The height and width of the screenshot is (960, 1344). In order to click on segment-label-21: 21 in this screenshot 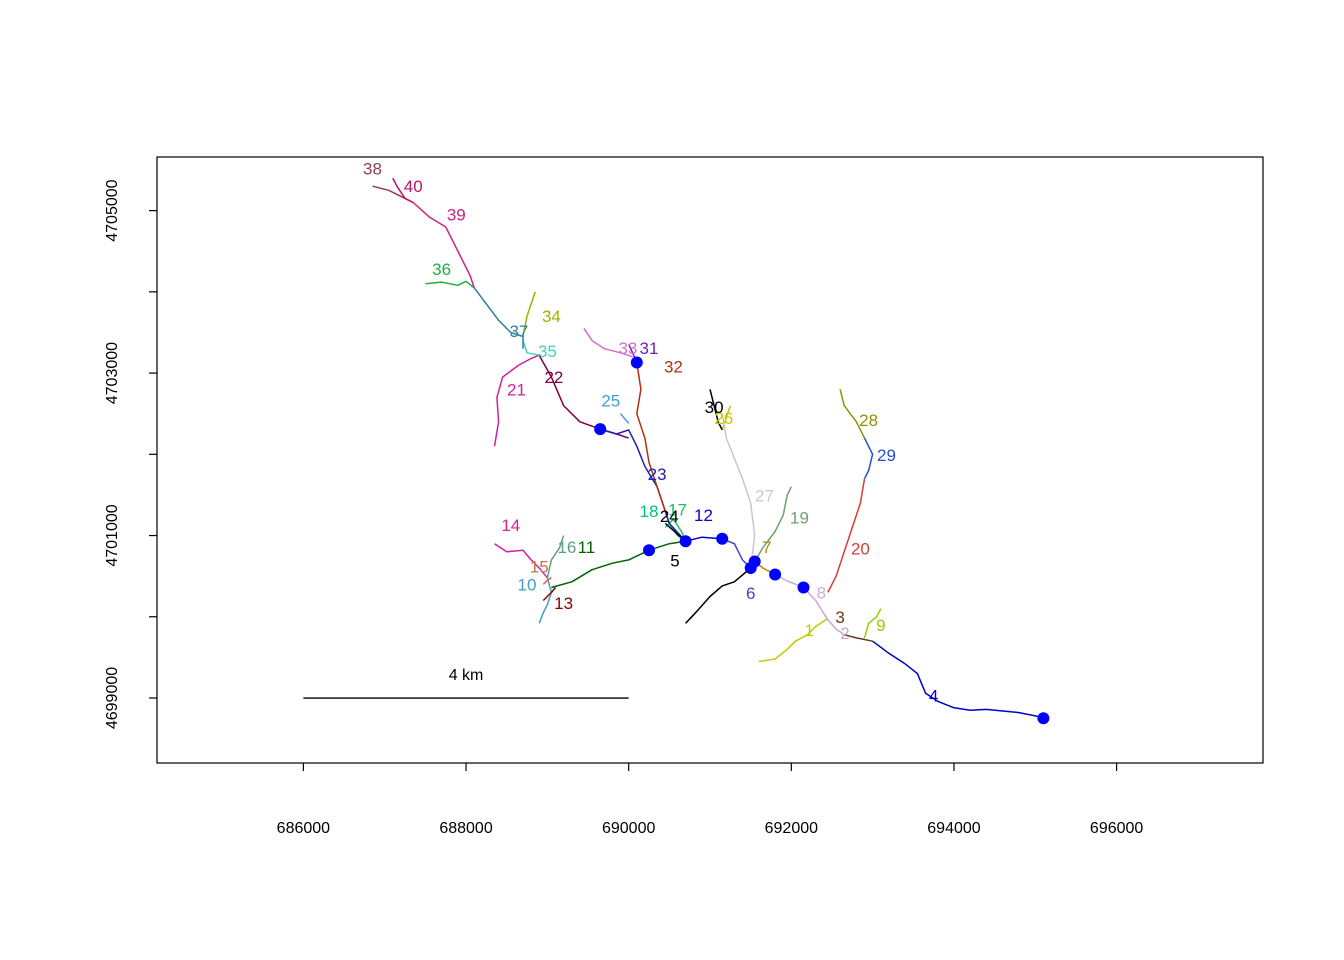, I will do `click(516, 389)`.